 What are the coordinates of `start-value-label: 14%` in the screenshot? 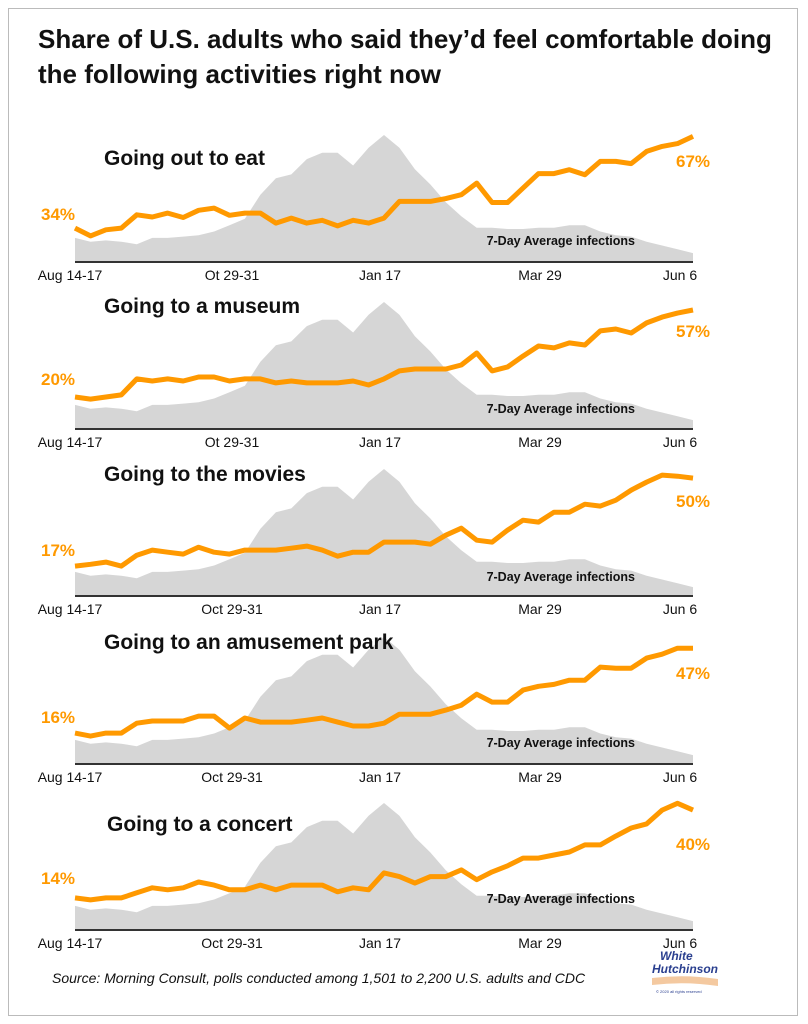 It's located at (58, 878).